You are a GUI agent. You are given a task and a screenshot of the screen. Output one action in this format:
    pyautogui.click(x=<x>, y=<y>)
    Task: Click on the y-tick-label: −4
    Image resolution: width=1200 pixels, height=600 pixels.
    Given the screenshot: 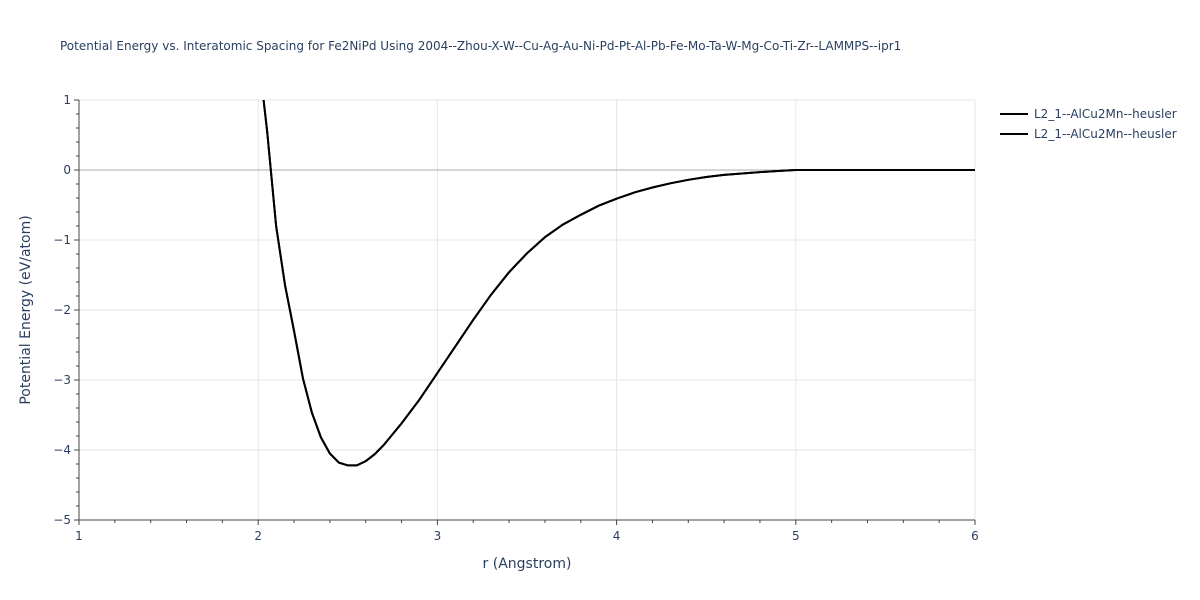 What is the action you would take?
    pyautogui.click(x=62, y=450)
    